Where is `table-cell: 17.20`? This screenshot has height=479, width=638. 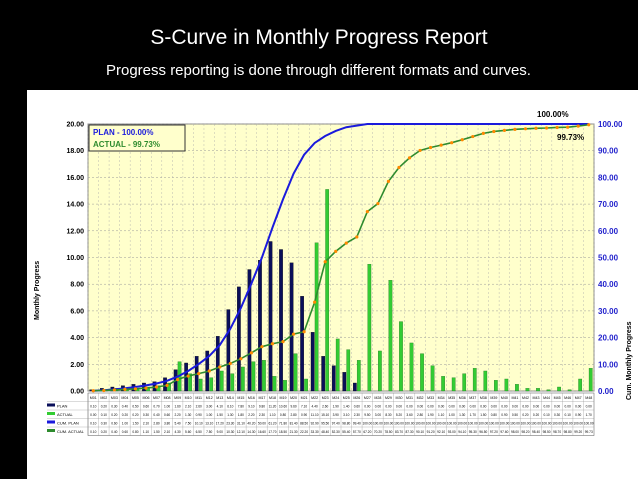 table-cell: 17.20 is located at coordinates (220, 424).